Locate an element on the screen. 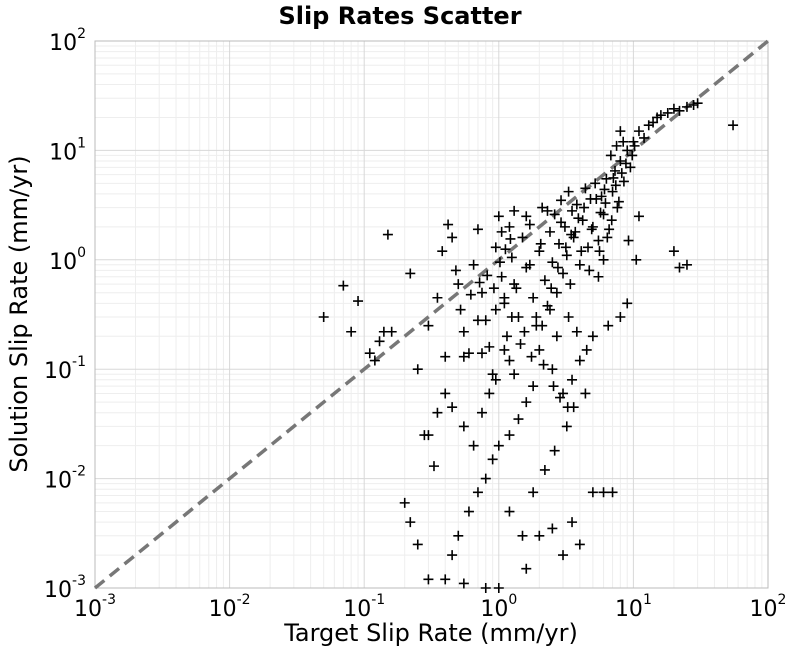 The width and height of the screenshot is (800, 650). x-tick-label: 10² is located at coordinates (768, 607).